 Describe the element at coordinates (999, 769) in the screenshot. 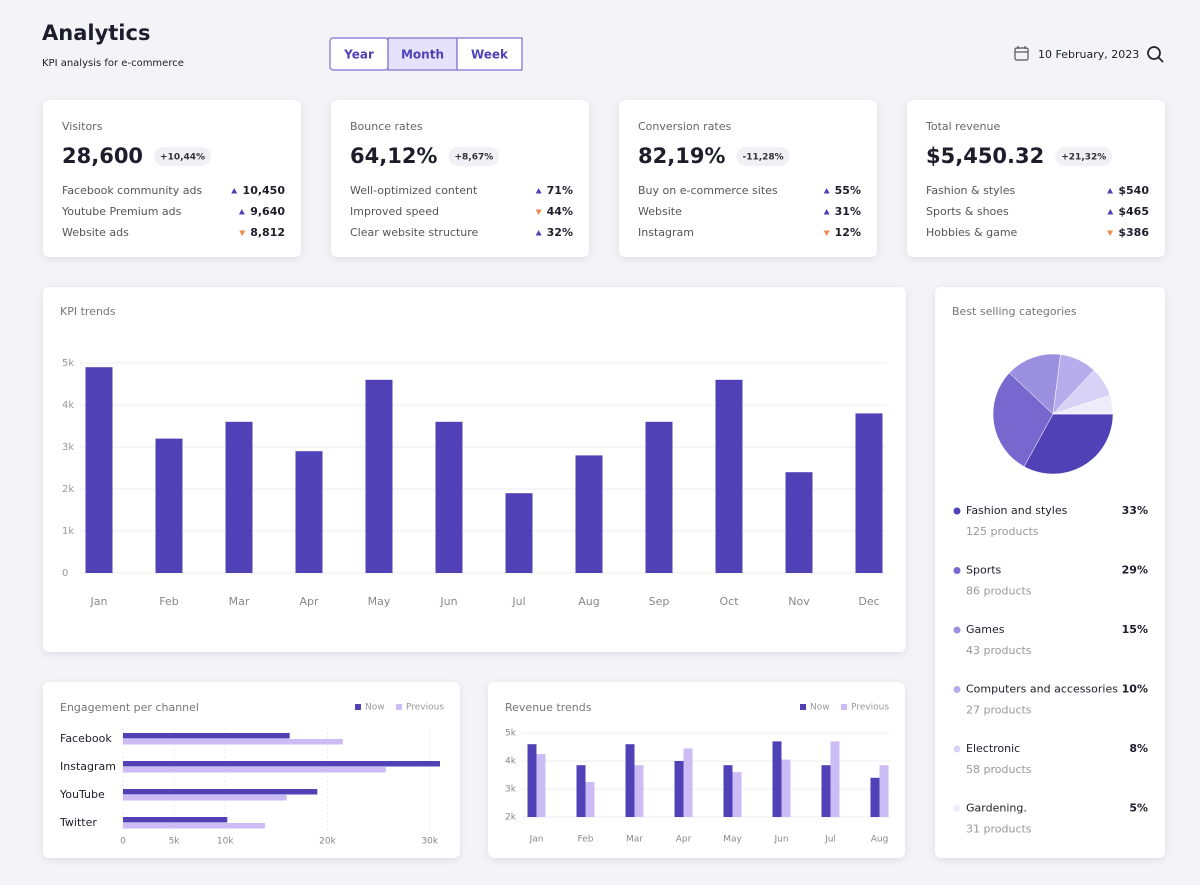

I see `legend-detail: 58 products` at that location.